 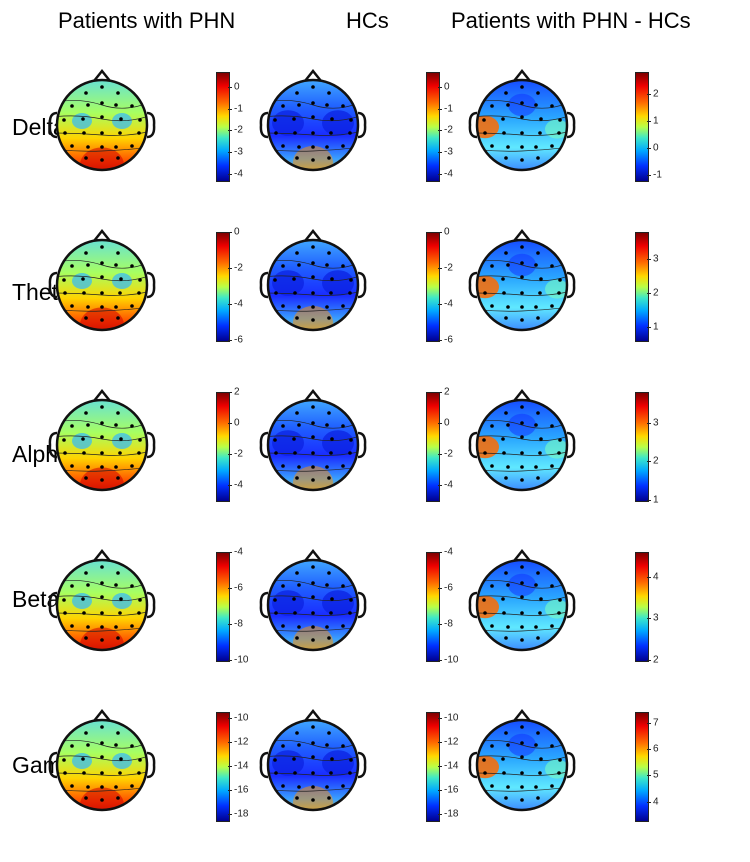 I want to click on colorbar-tick-label: -10, so click(x=241, y=718).